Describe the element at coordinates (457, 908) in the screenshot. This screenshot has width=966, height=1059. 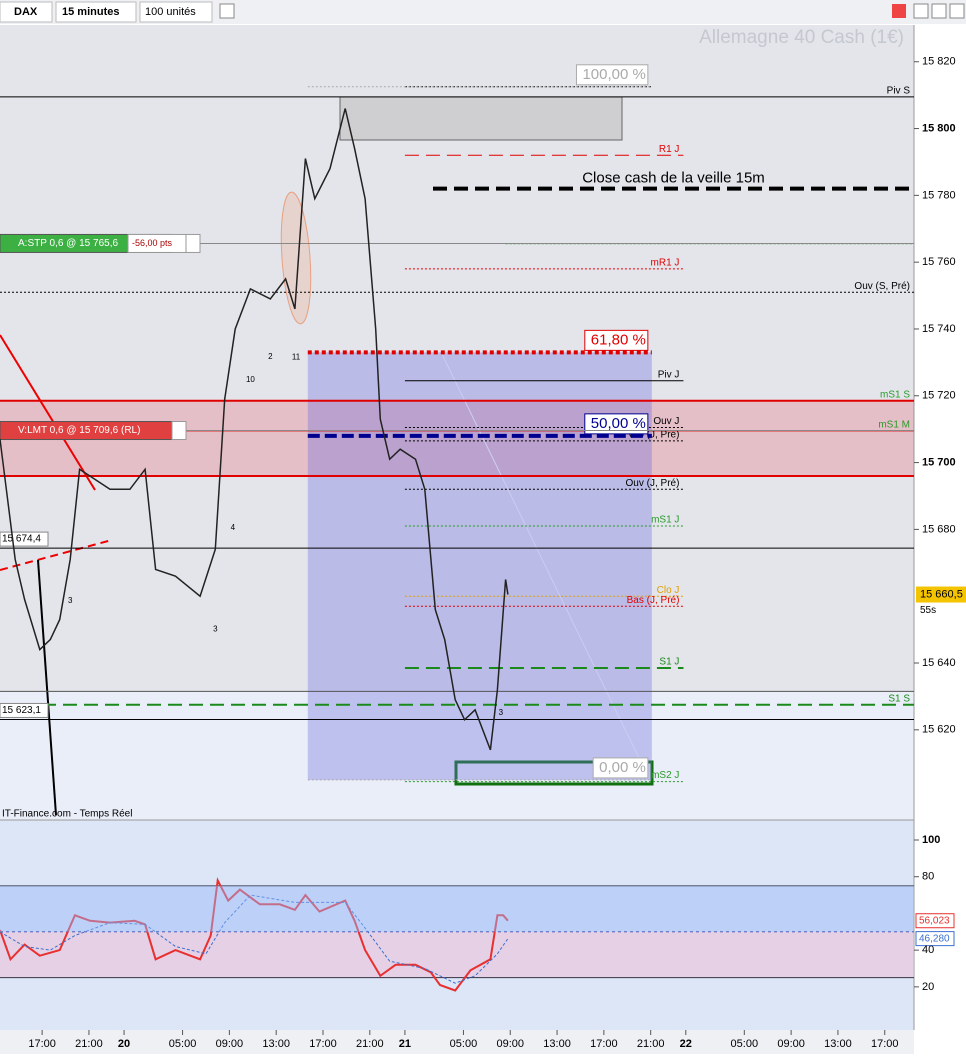
I see `rsi-upper-zone` at that location.